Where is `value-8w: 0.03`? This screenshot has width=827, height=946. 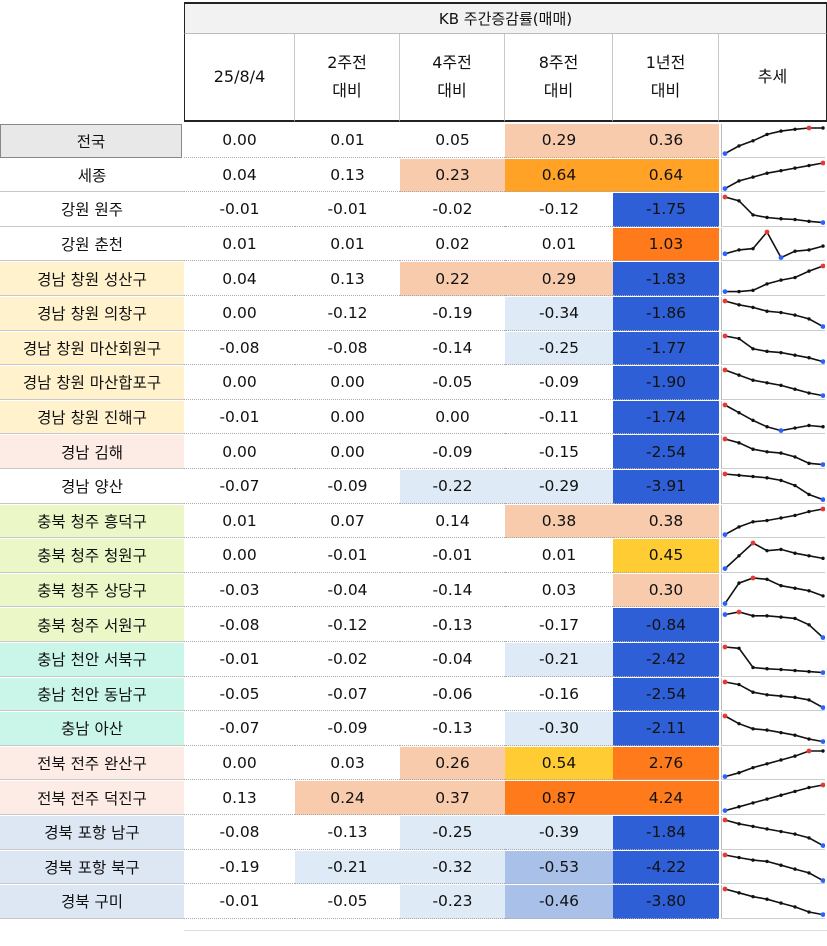
value-8w: 0.03 is located at coordinates (559, 591).